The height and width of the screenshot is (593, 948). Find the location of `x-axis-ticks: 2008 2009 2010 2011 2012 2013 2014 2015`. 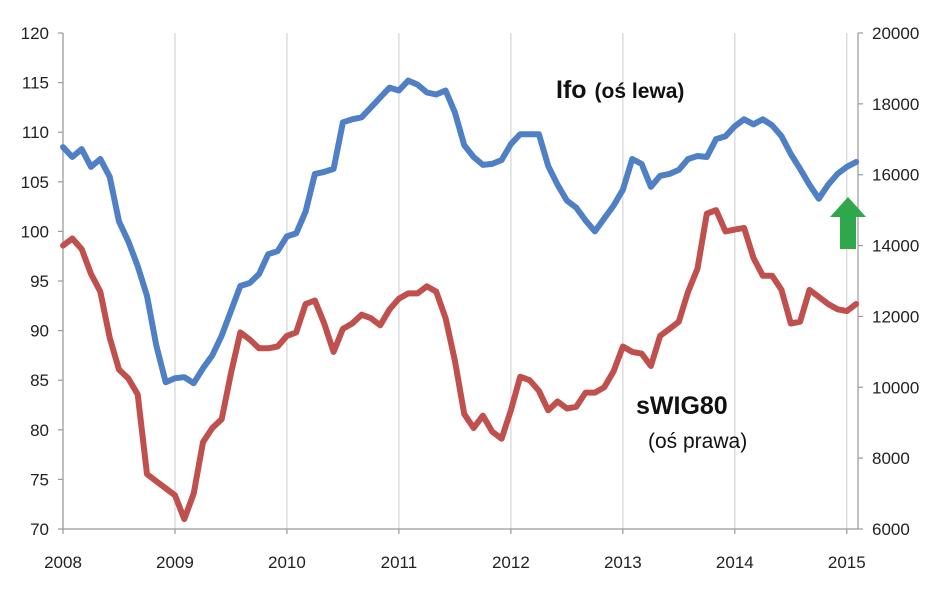

x-axis-ticks: 2008 2009 2010 2011 2012 2013 2014 2015 is located at coordinates (455, 550).